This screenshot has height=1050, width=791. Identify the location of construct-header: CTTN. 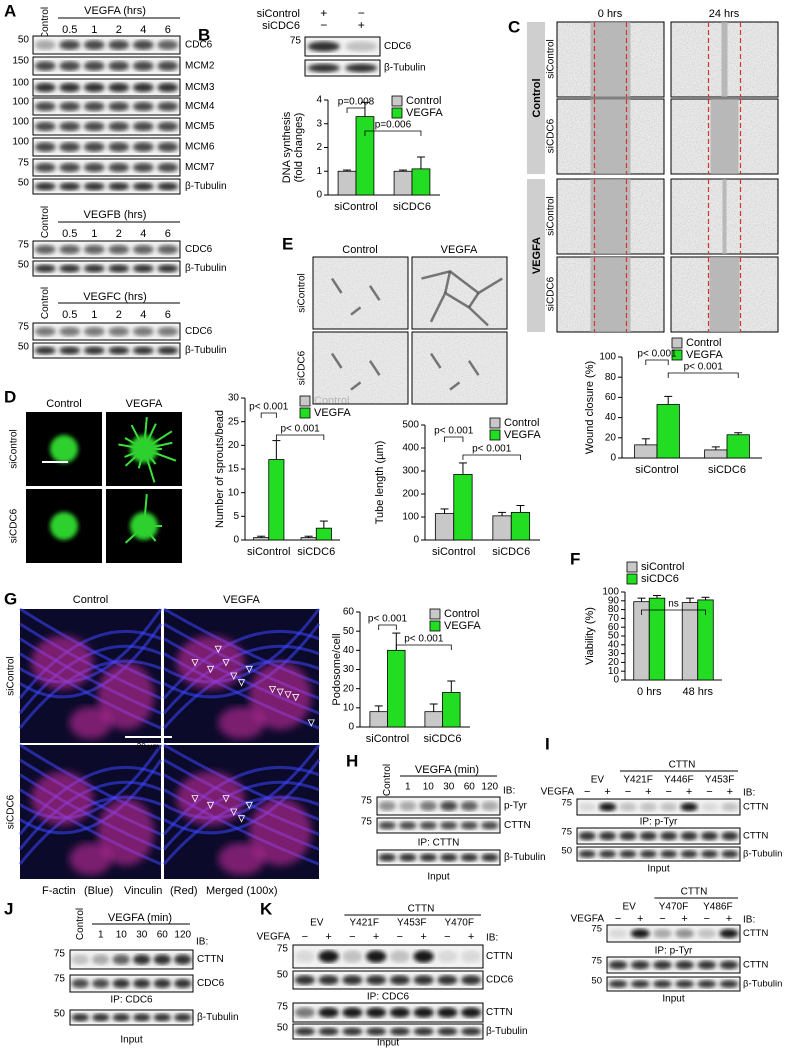
(682, 765).